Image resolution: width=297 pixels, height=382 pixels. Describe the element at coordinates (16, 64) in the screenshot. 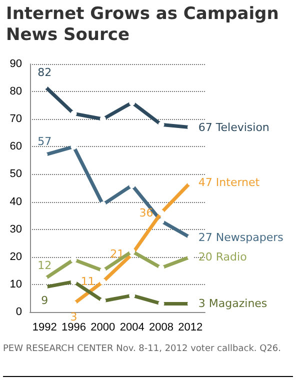

I see `y-tick-label: 90` at that location.